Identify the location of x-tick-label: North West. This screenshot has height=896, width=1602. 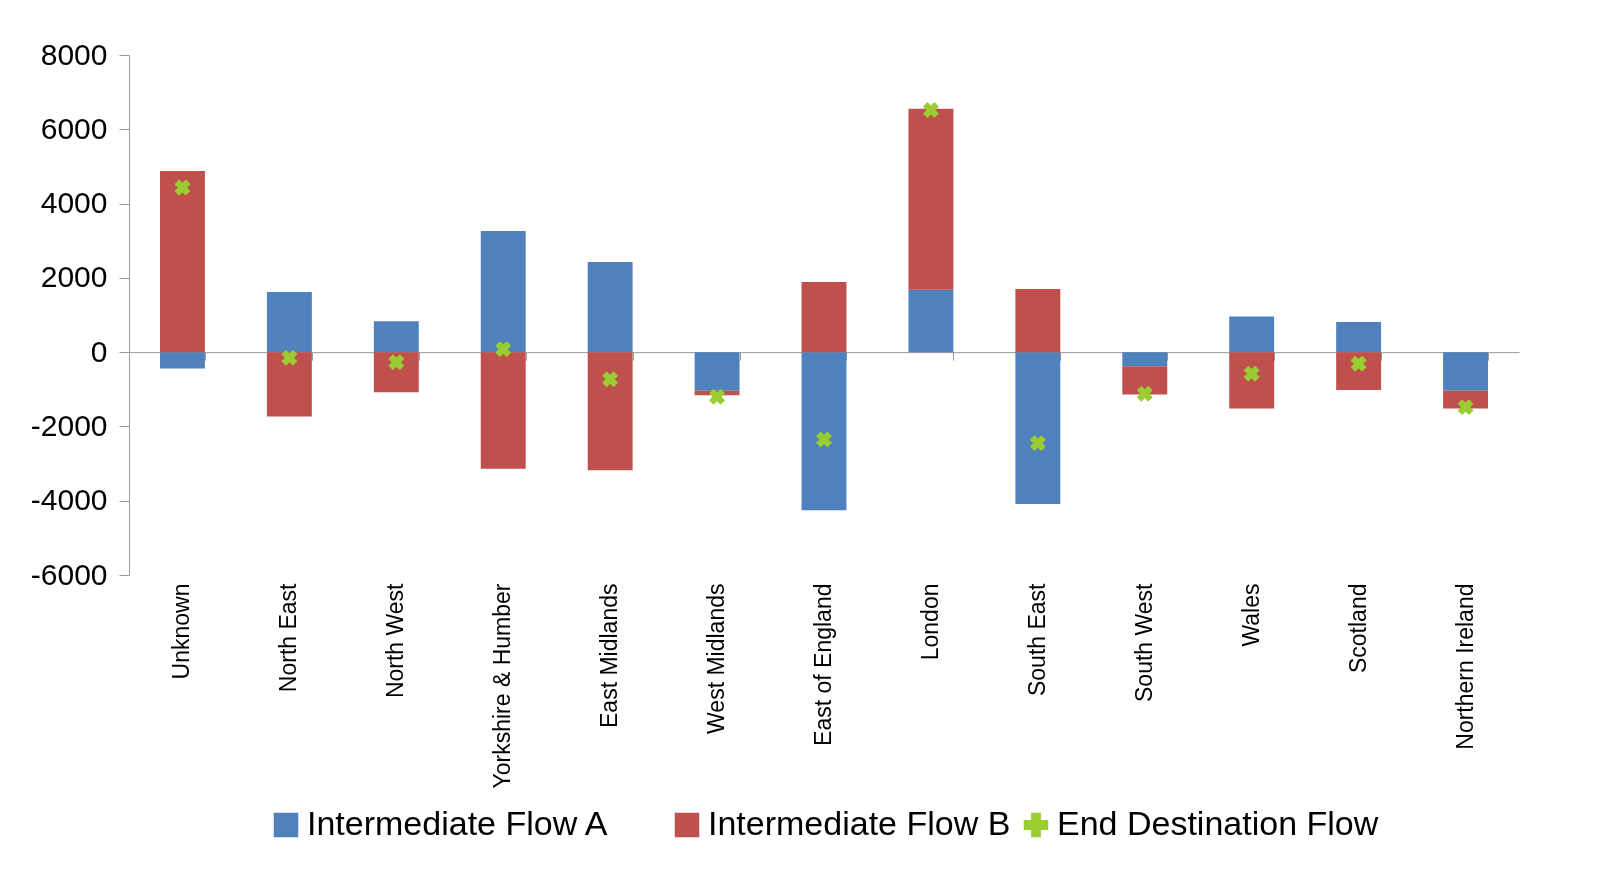
(395, 640).